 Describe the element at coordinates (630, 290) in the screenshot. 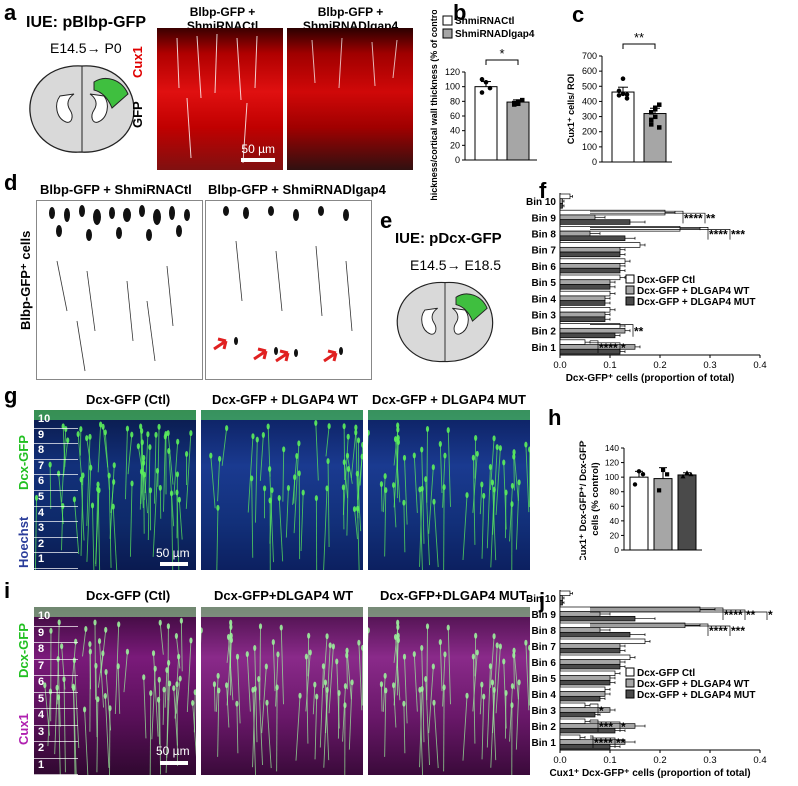

I see `legend-swatch` at that location.